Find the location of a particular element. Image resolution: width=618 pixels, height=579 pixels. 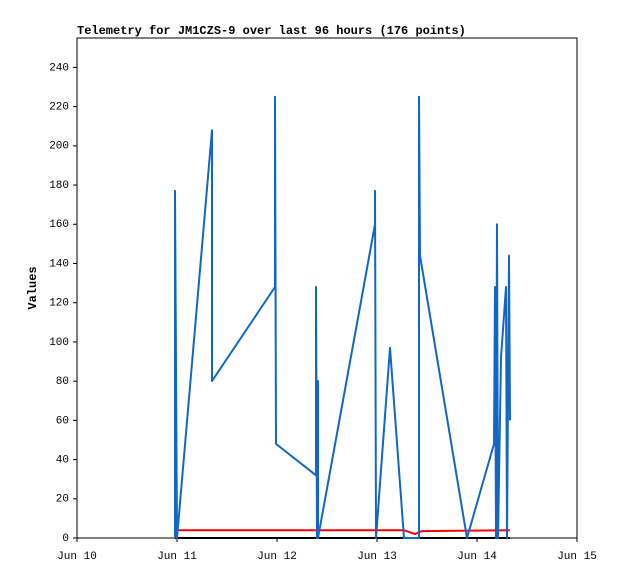

y-tick-label: 0 is located at coordinates (65, 539).